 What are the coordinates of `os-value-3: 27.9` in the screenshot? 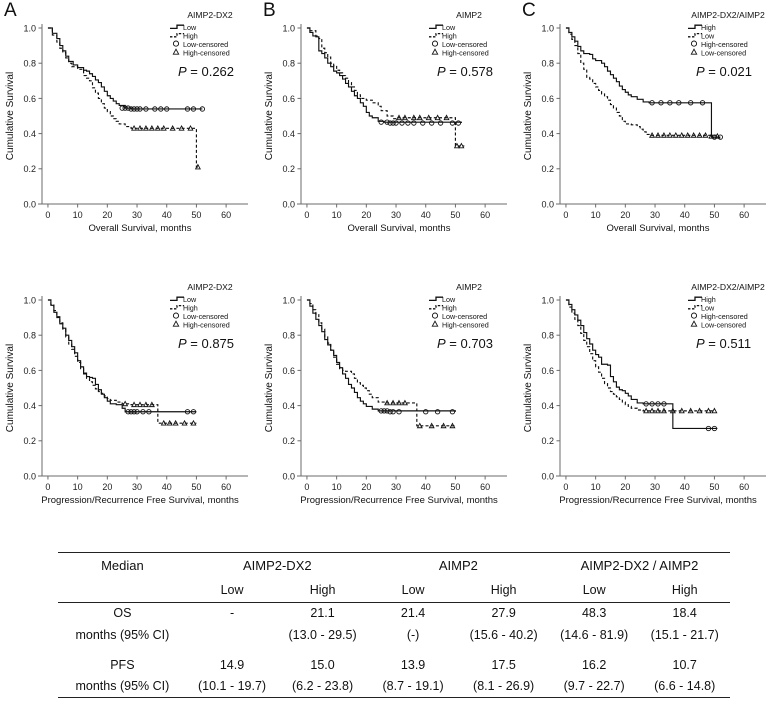 It's located at (503, 613).